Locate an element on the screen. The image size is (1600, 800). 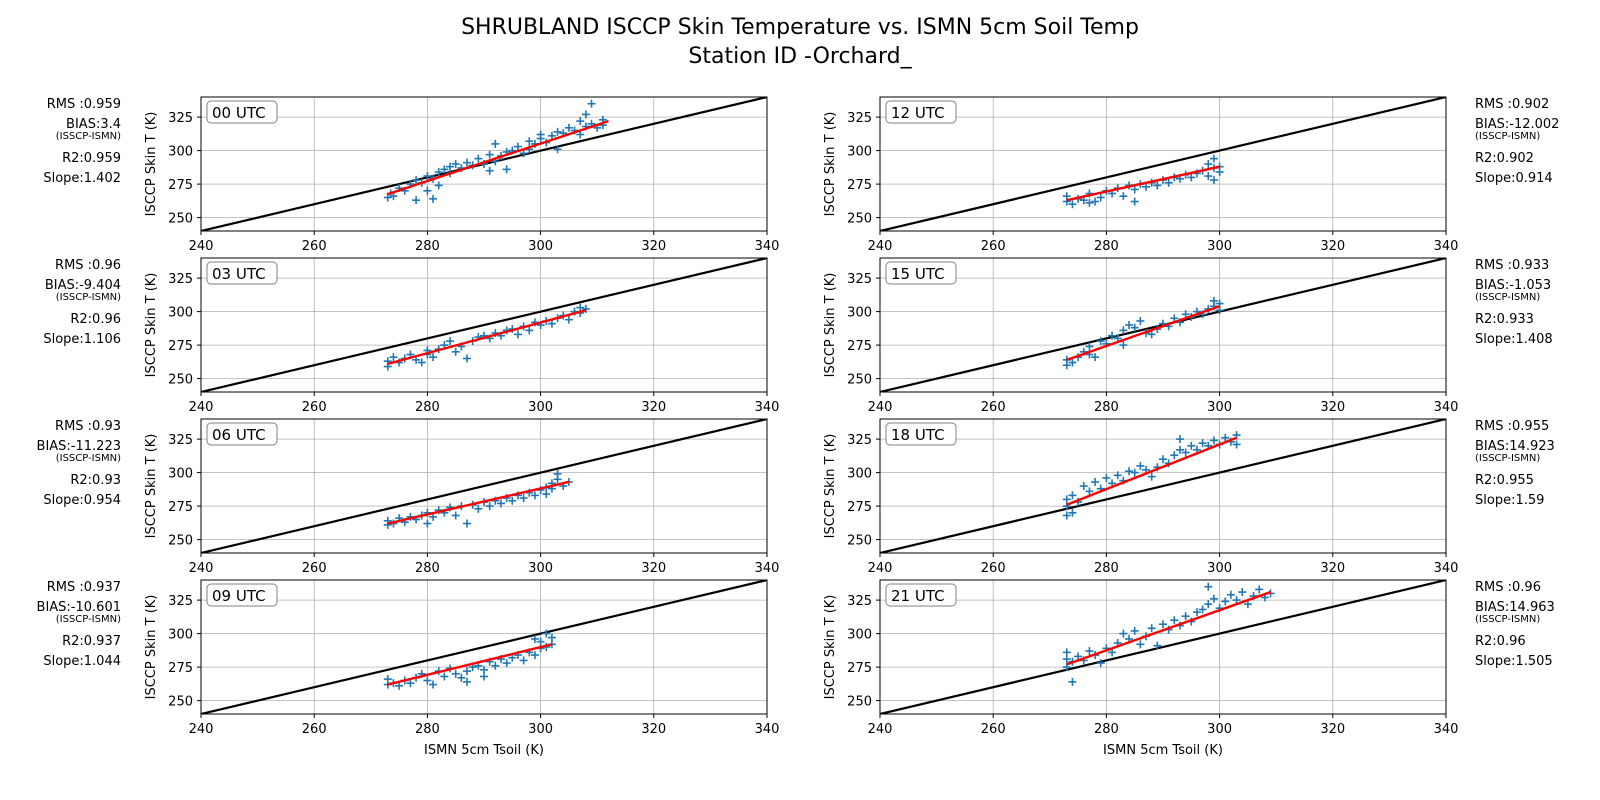
bias-stat: BIAS:3.4 is located at coordinates (93, 124).